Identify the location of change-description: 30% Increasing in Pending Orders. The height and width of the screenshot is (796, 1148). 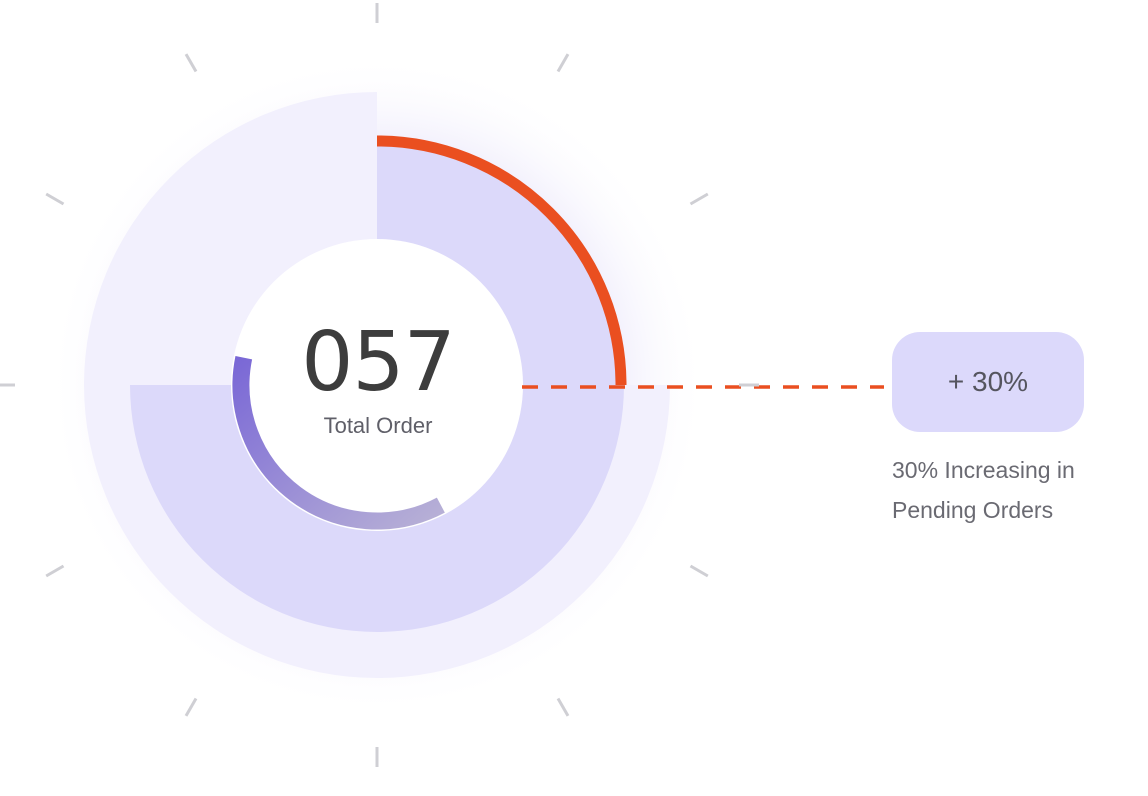
(983, 490).